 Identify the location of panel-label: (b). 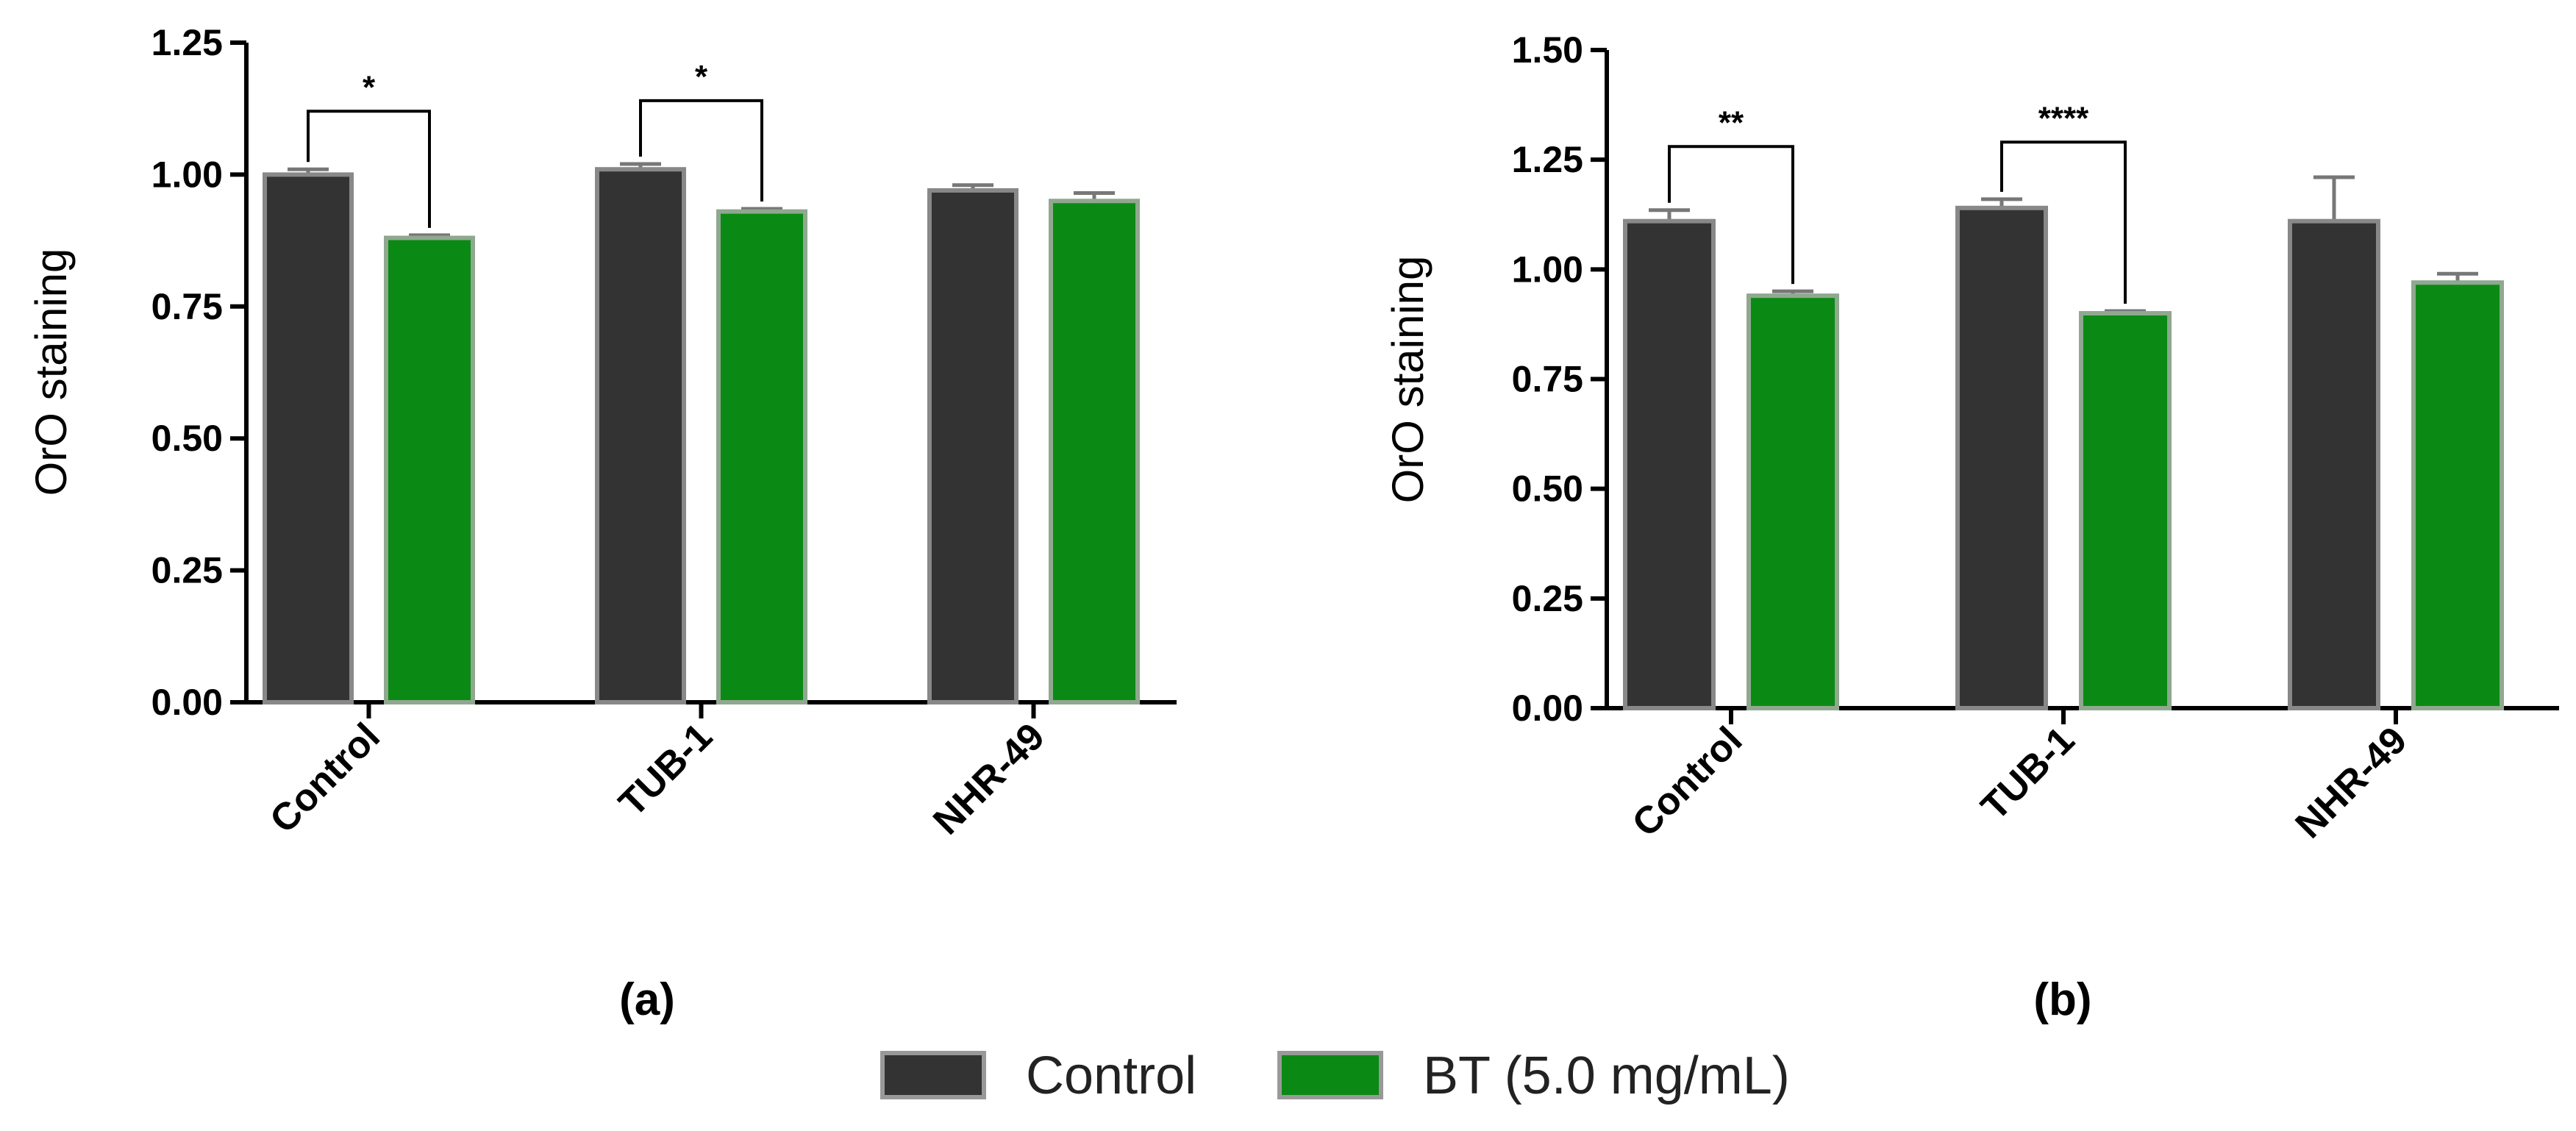
(2062, 999).